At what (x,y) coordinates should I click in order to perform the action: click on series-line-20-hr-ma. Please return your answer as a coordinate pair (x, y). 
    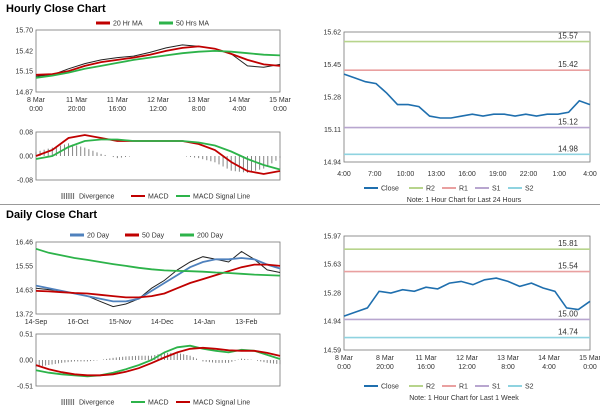
    Looking at the image, I should click on (158, 60).